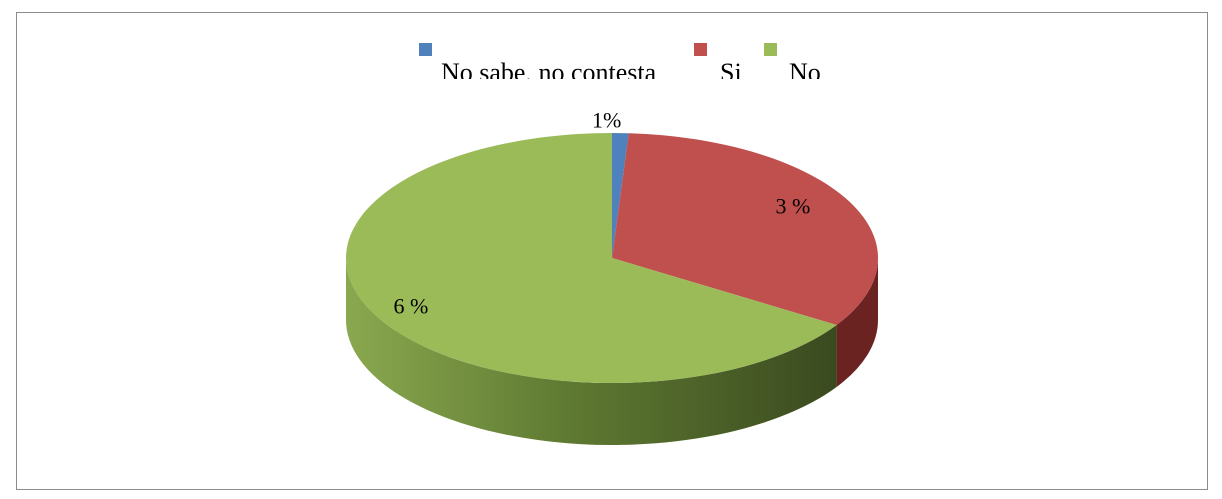  What do you see at coordinates (549, 69) in the screenshot?
I see `legend-label-no-sabe: No sabe, no contesta` at bounding box center [549, 69].